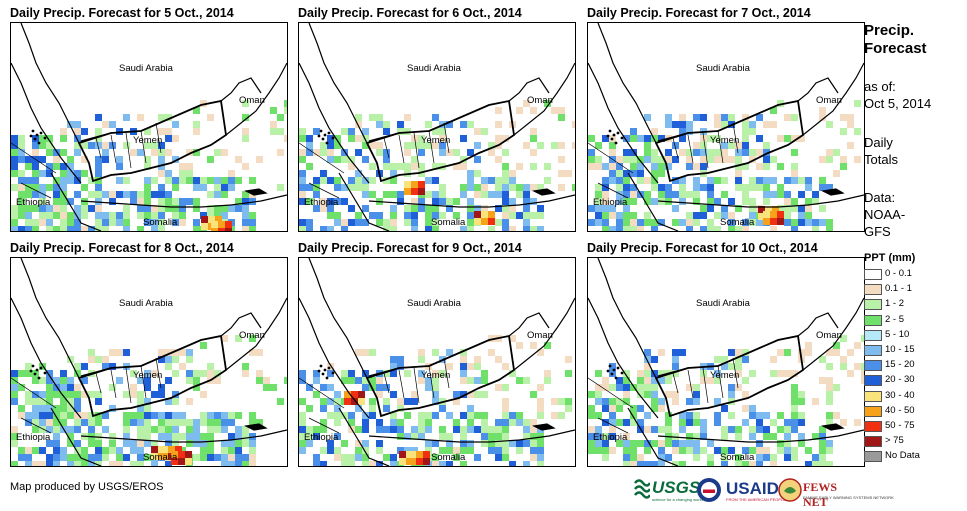  Describe the element at coordinates (820, 494) in the screenshot. I see `fewsnet-wordmark: FEWS NET` at that location.